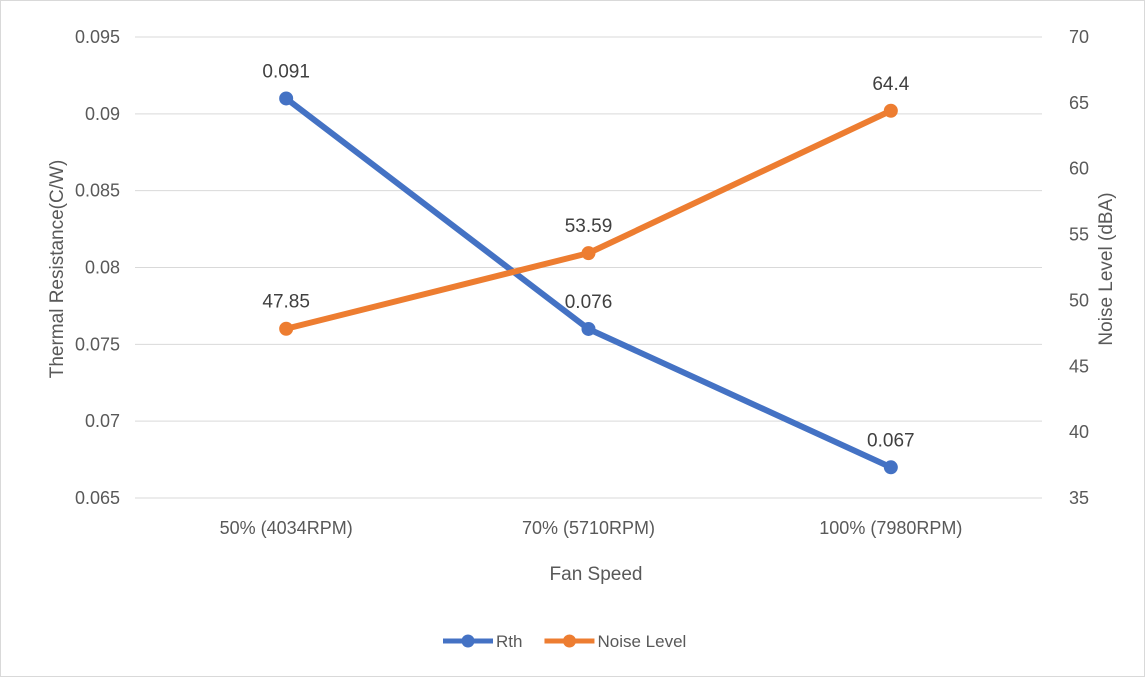  I want to click on right-tick-label: 65, so click(1079, 103).